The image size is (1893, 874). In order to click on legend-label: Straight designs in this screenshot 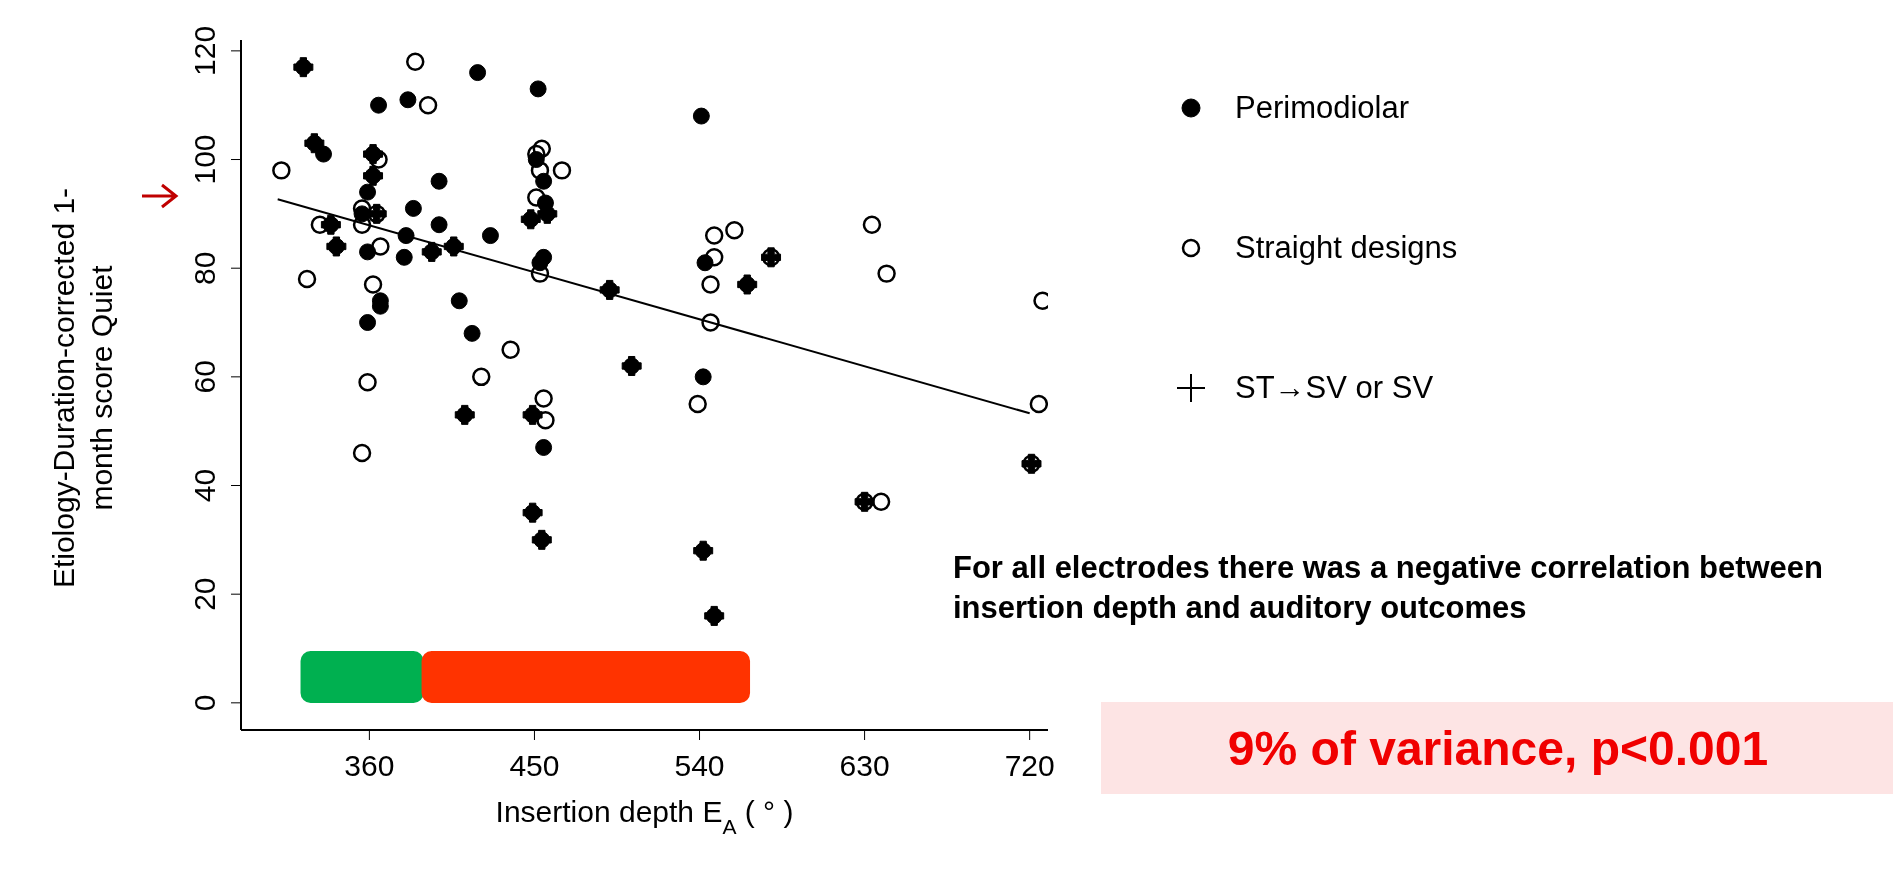, I will do `click(1346, 248)`.